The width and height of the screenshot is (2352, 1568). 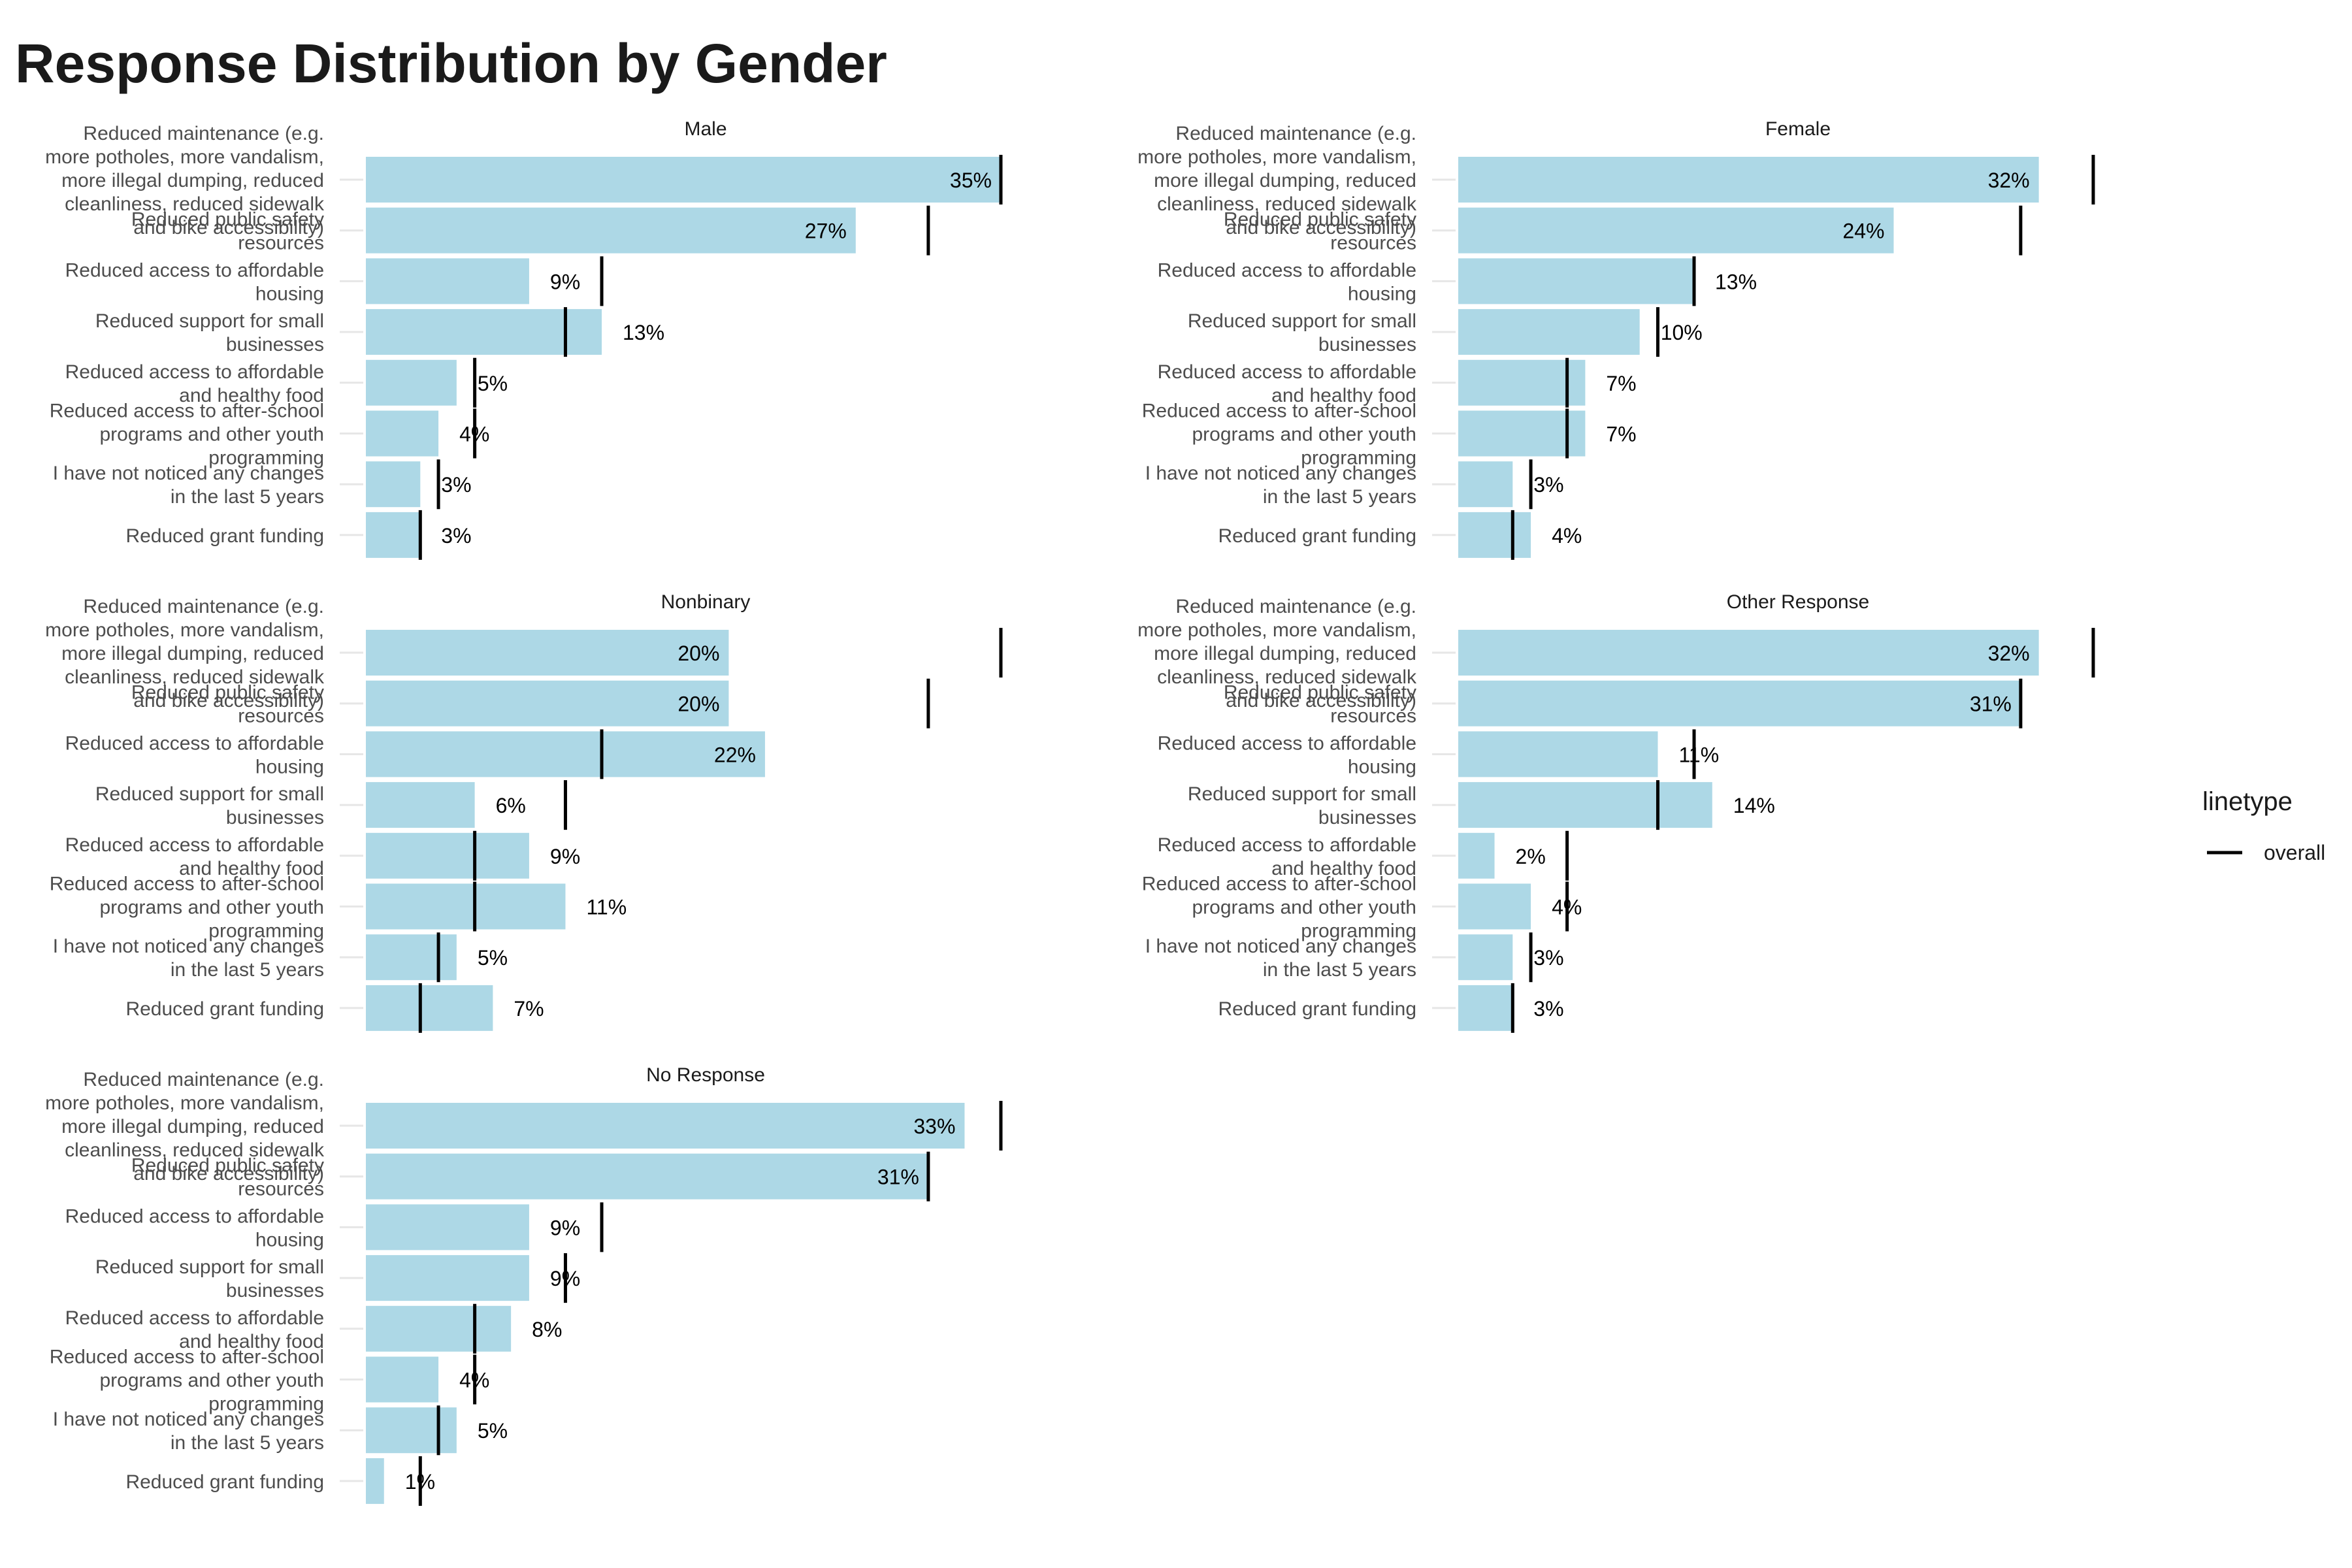 What do you see at coordinates (698, 704) in the screenshot?
I see `value-label: 20%` at bounding box center [698, 704].